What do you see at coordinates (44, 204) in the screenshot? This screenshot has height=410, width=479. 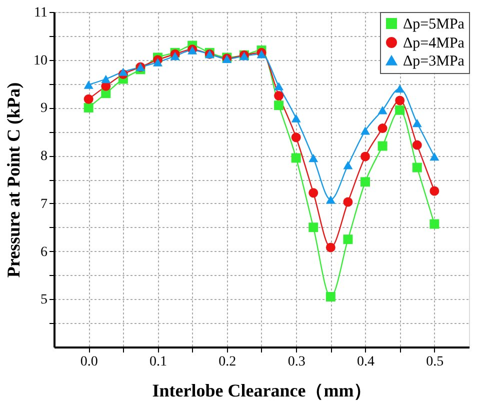 I see `y-tick-label: 7` at bounding box center [44, 204].